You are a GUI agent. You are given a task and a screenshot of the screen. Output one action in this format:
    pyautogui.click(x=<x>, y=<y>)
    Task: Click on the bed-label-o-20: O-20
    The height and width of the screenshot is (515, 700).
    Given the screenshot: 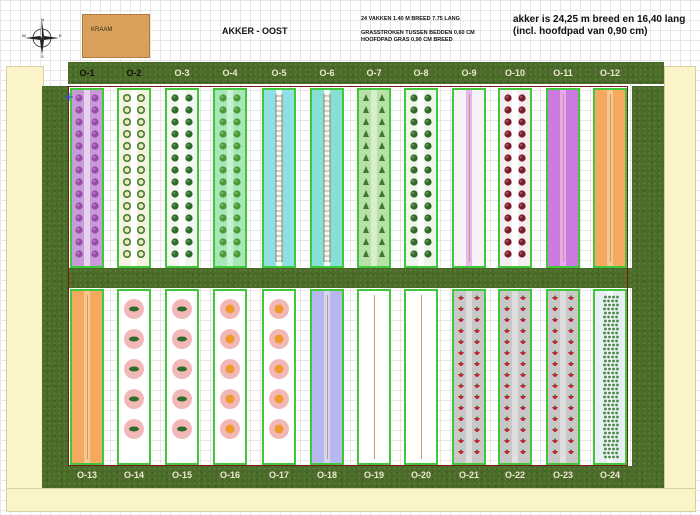 What is the action you would take?
    pyautogui.click(x=420, y=475)
    